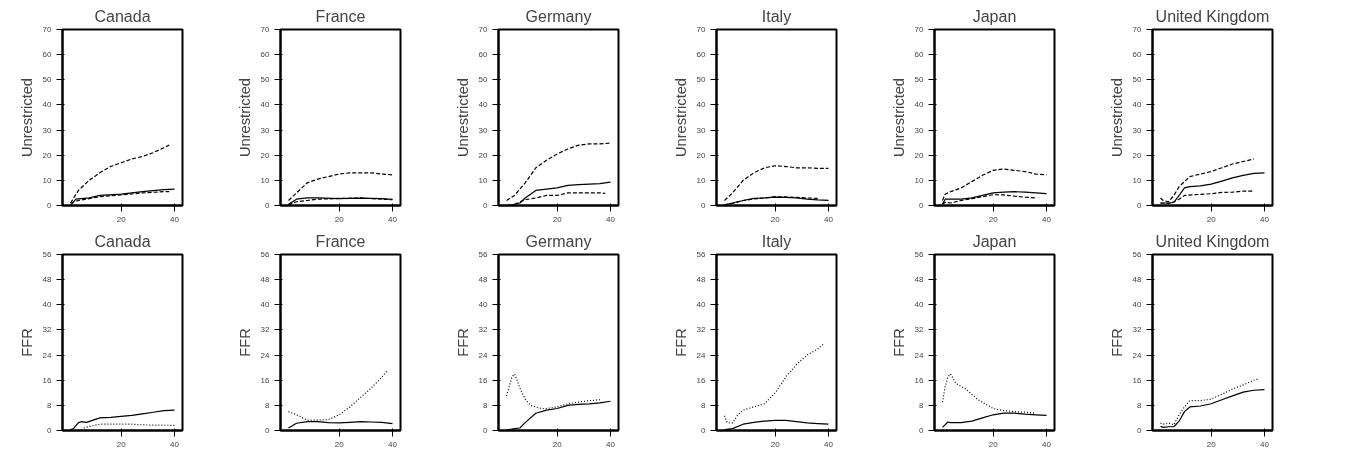 This screenshot has height=470, width=1351. What do you see at coordinates (122, 16) in the screenshot?
I see `chart-title: Canada` at bounding box center [122, 16].